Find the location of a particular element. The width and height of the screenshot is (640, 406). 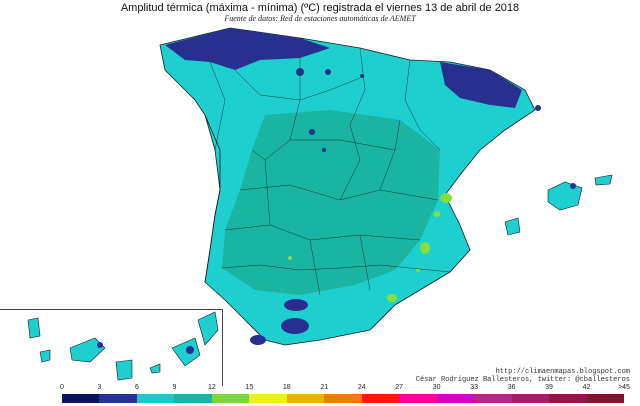

legend-tick-label: >45 is located at coordinates (624, 387).